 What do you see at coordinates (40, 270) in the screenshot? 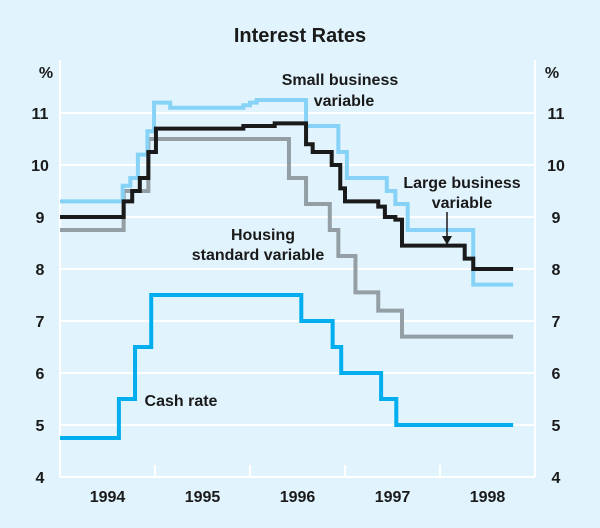
I see `y-tick-label-left: 8` at bounding box center [40, 270].